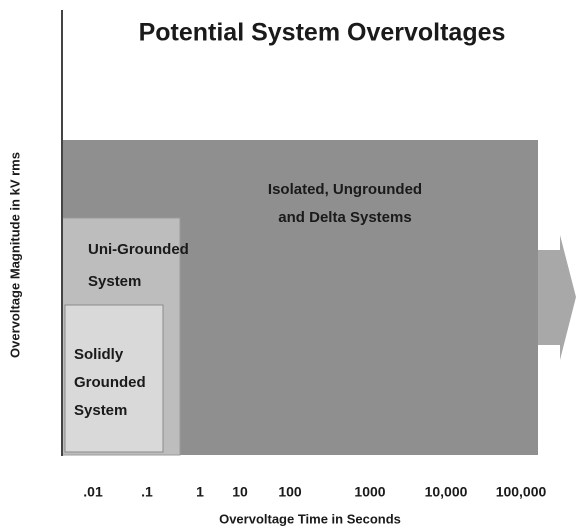 The height and width of the screenshot is (531, 578). Describe the element at coordinates (290, 492) in the screenshot. I see `x-tick-label: 100` at that location.